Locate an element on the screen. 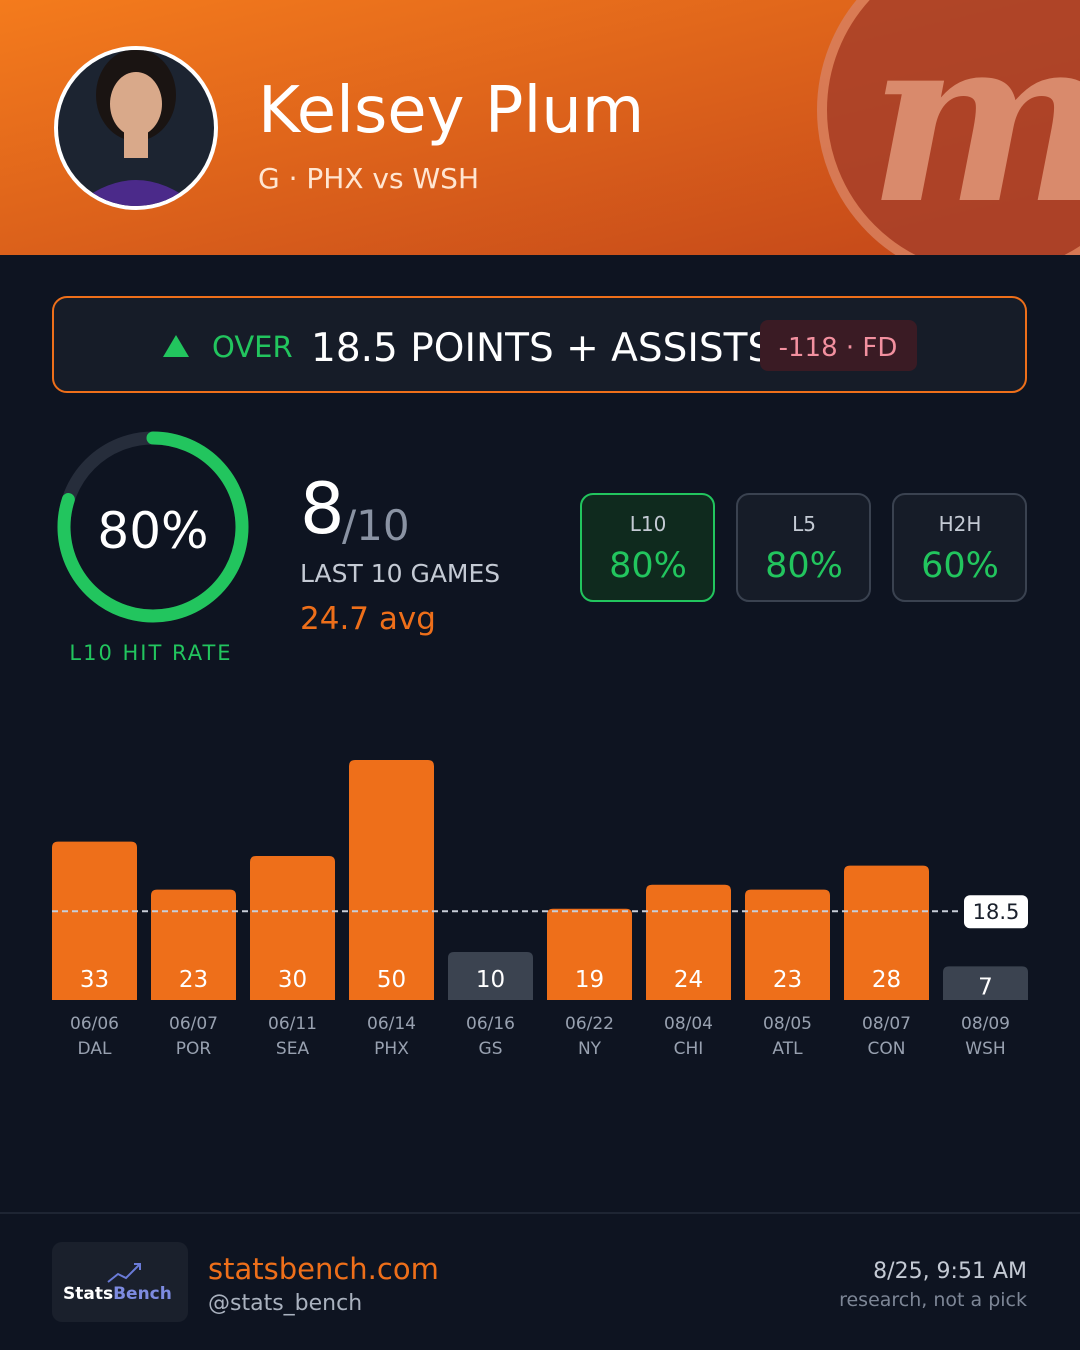  opponent-label: CON is located at coordinates (887, 1049).